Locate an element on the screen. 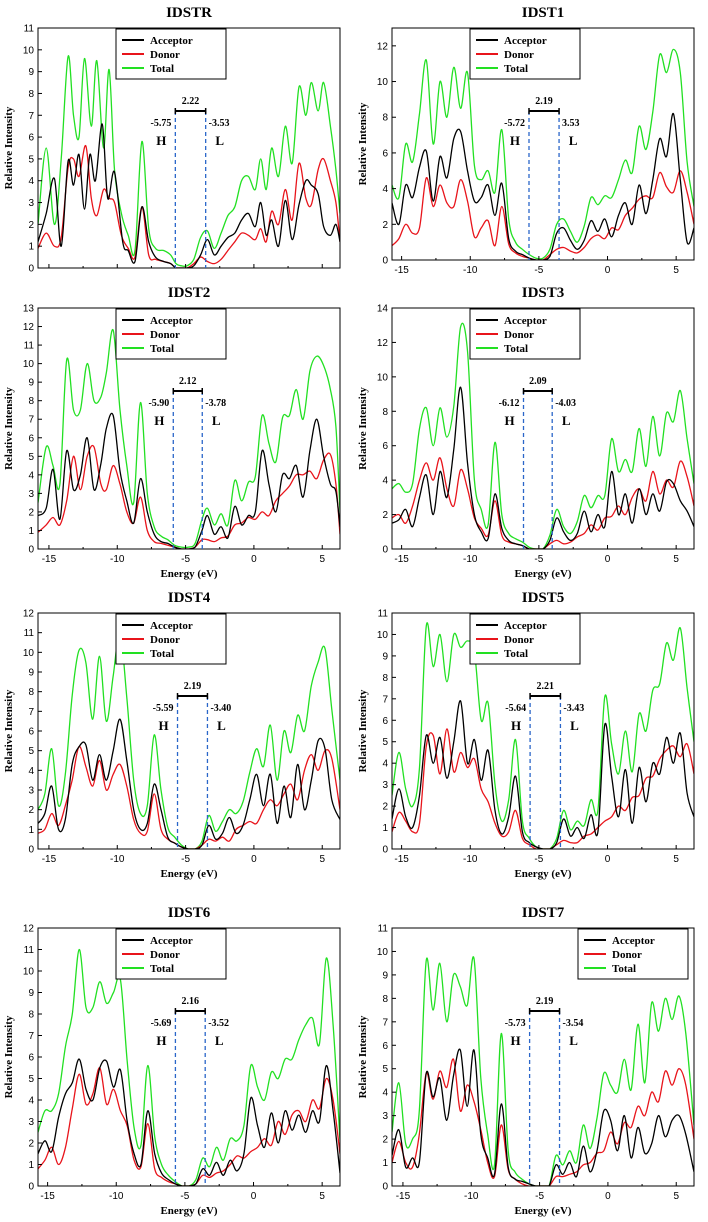 The height and width of the screenshot is (1222, 708). idst3-legend-label-acceptor: Acceptor is located at coordinates (525, 321).